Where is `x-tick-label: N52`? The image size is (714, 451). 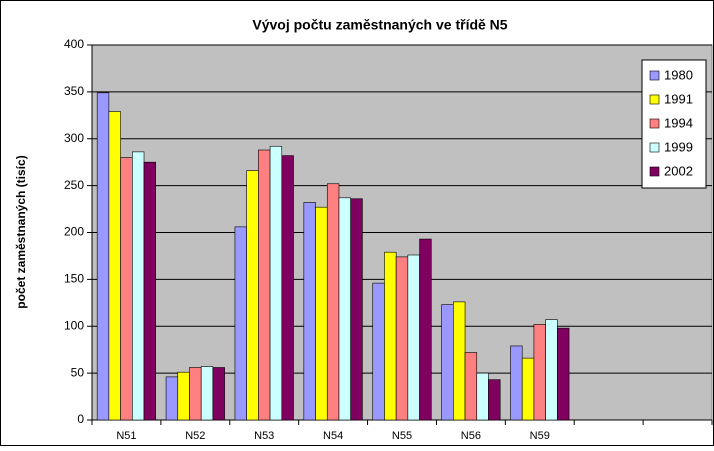
x-tick-label: N52 is located at coordinates (195, 436).